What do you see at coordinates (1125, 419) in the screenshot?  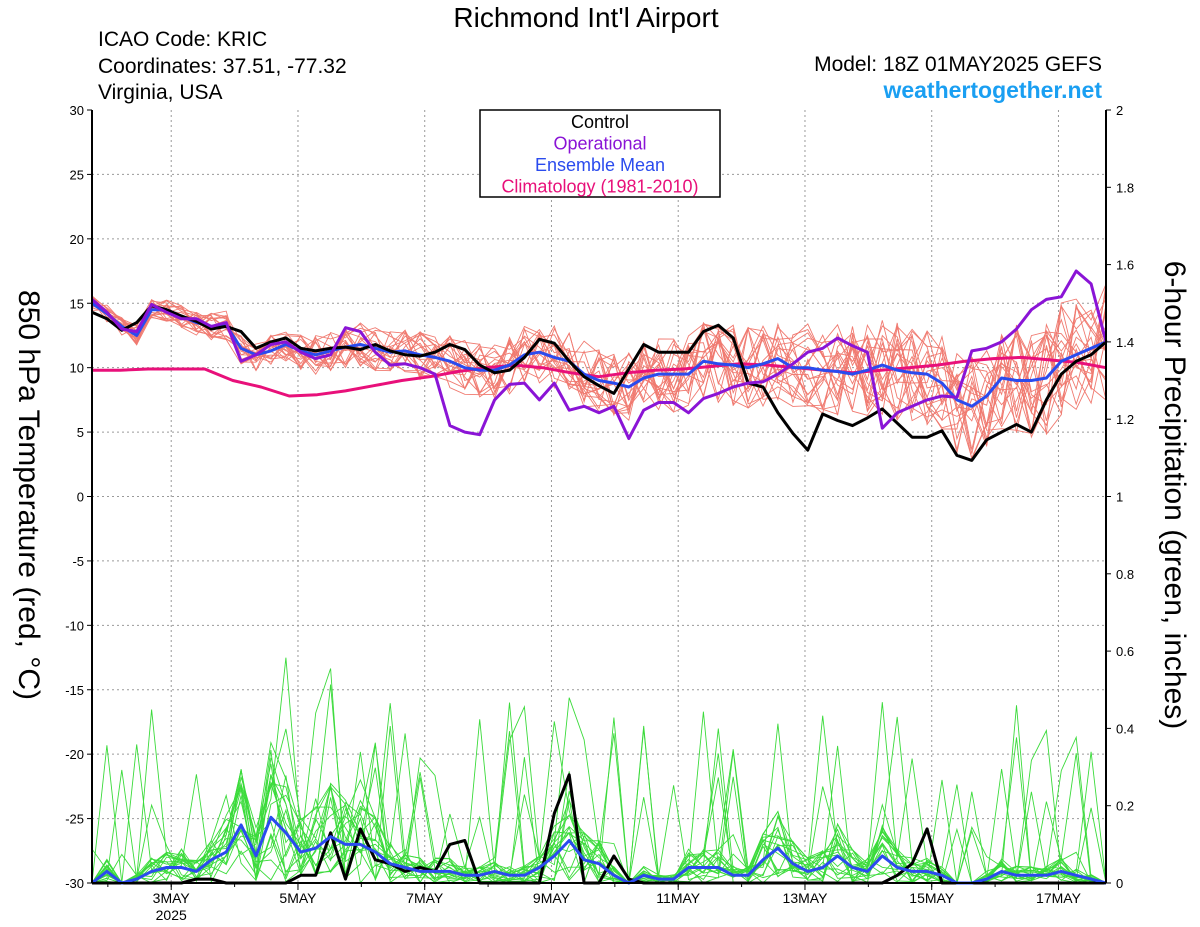 I see `y-tick-label-right: 1.2` at bounding box center [1125, 419].